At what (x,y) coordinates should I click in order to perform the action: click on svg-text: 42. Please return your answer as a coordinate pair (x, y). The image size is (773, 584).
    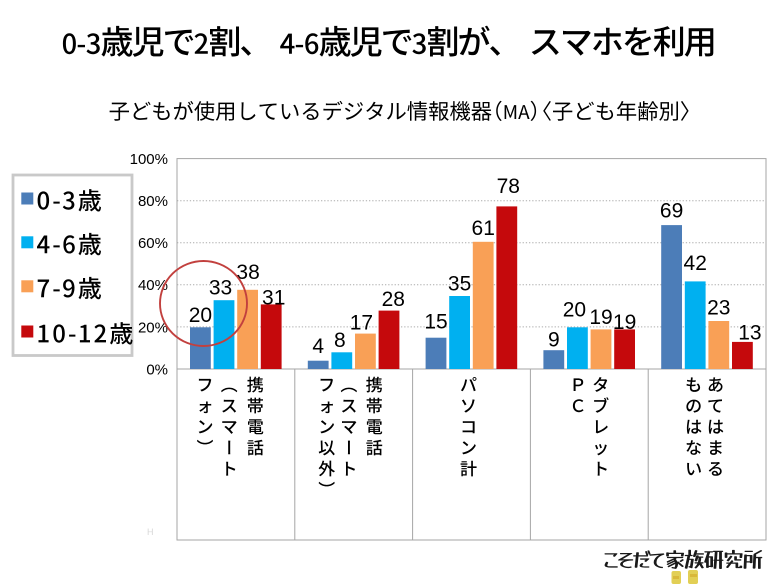
    Looking at the image, I should click on (695, 263).